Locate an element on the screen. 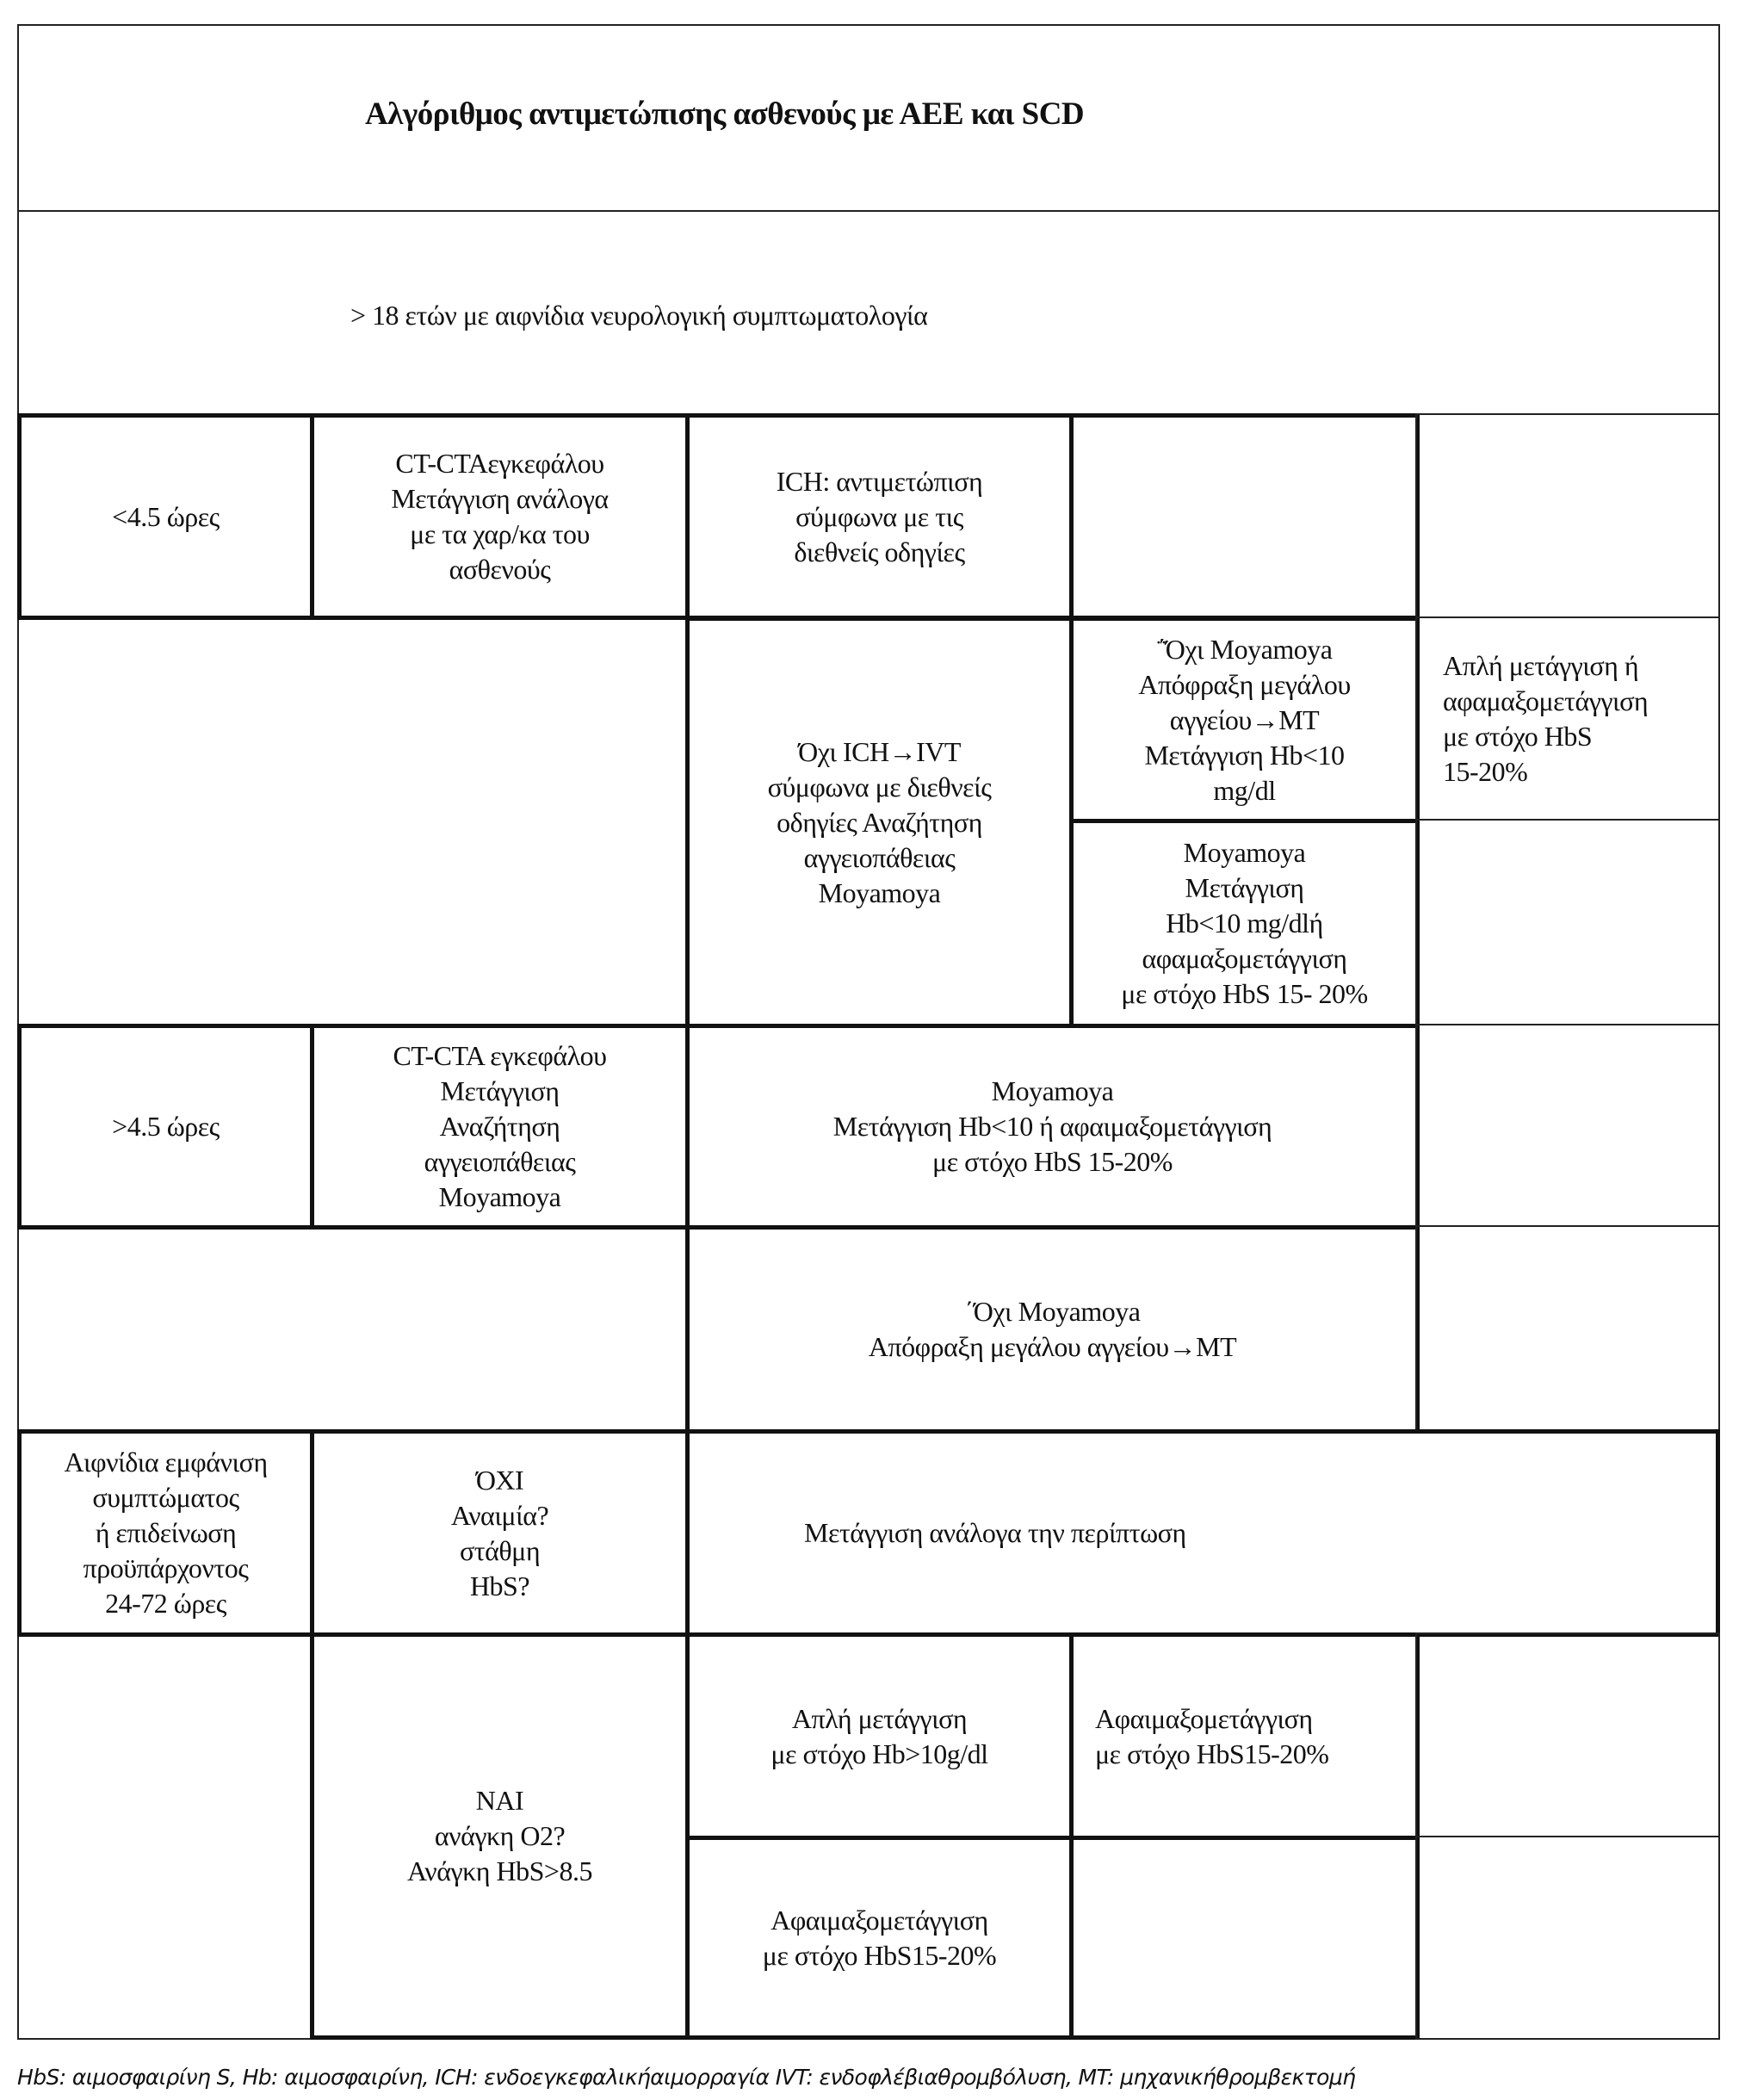 The height and width of the screenshot is (2100, 1739). sudden-no-action-text: Μετάγγιση ανάλογα την περίπτωση is located at coordinates (995, 1532).